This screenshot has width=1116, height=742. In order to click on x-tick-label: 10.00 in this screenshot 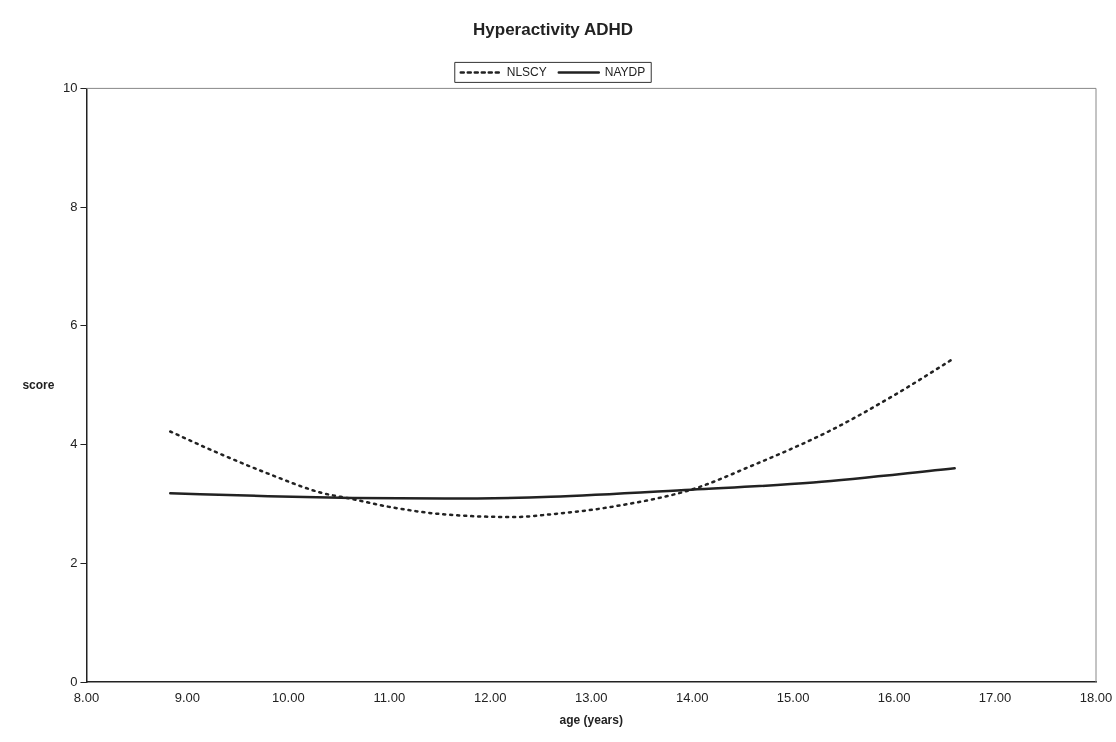, I will do `click(288, 698)`.